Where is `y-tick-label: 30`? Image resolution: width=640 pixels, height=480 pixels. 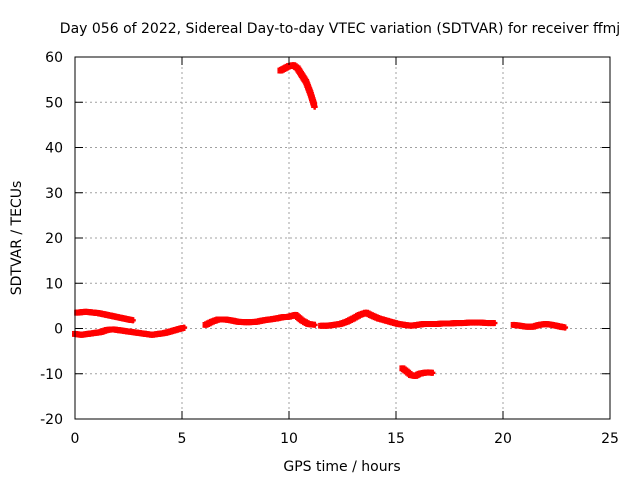
y-tick-label: 30 is located at coordinates (54, 194).